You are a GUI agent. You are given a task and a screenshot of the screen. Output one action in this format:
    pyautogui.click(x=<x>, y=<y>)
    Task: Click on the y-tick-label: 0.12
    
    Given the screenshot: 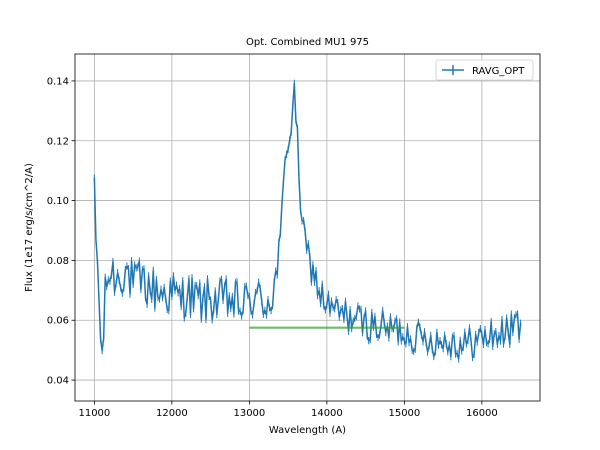 What is the action you would take?
    pyautogui.click(x=58, y=141)
    